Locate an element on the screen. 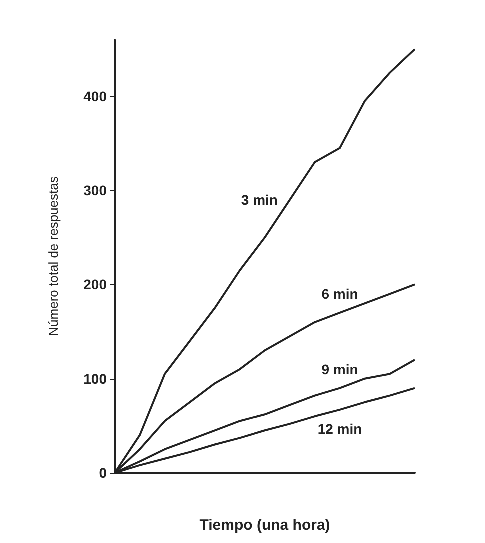  y-tick-label: 100 is located at coordinates (96, 378).